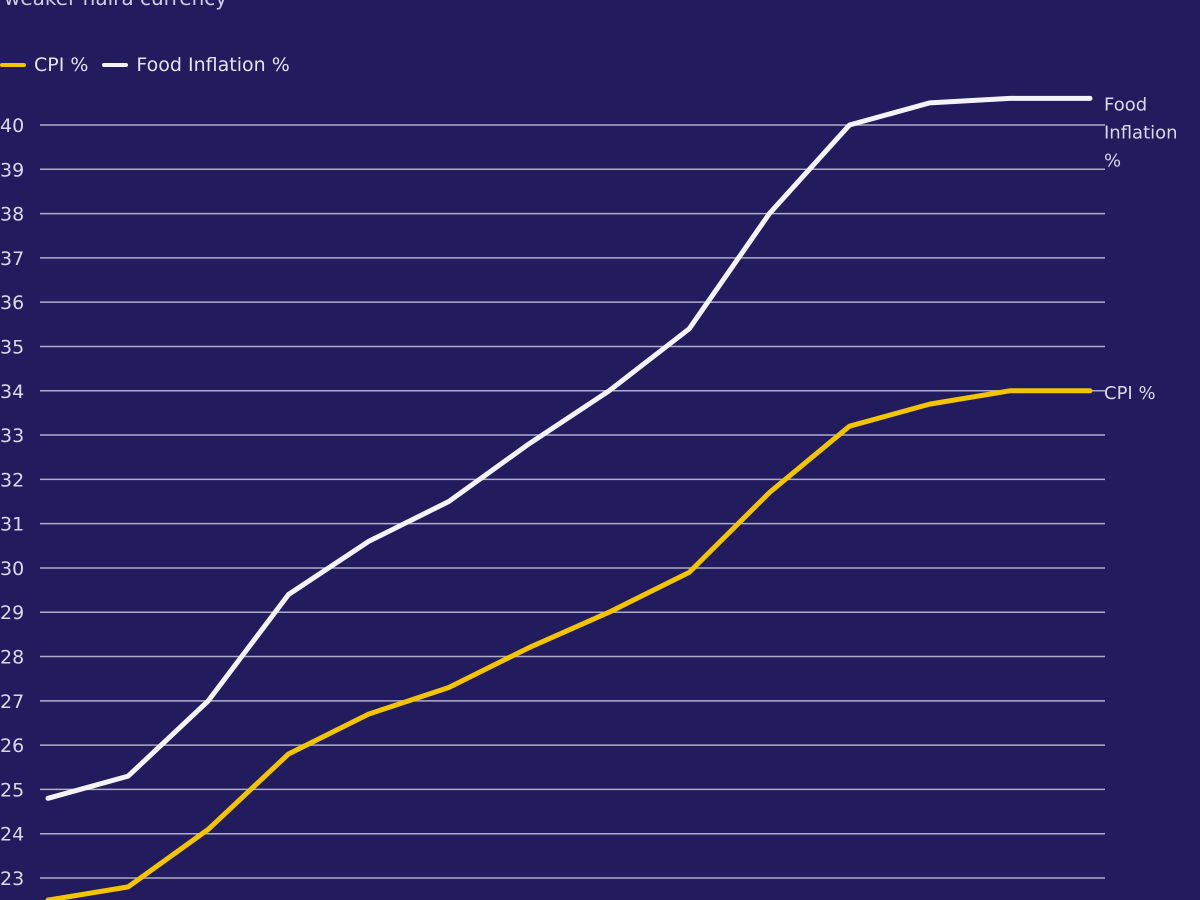  I want to click on y-tick-label-28: 28, so click(12, 658).